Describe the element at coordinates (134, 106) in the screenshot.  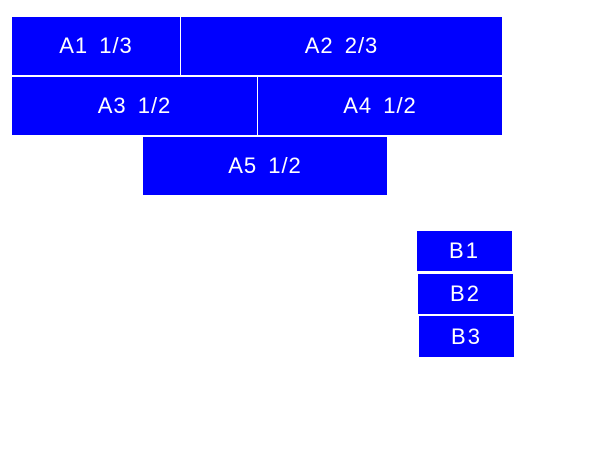
I see `box-a3: A3 1/2` at that location.